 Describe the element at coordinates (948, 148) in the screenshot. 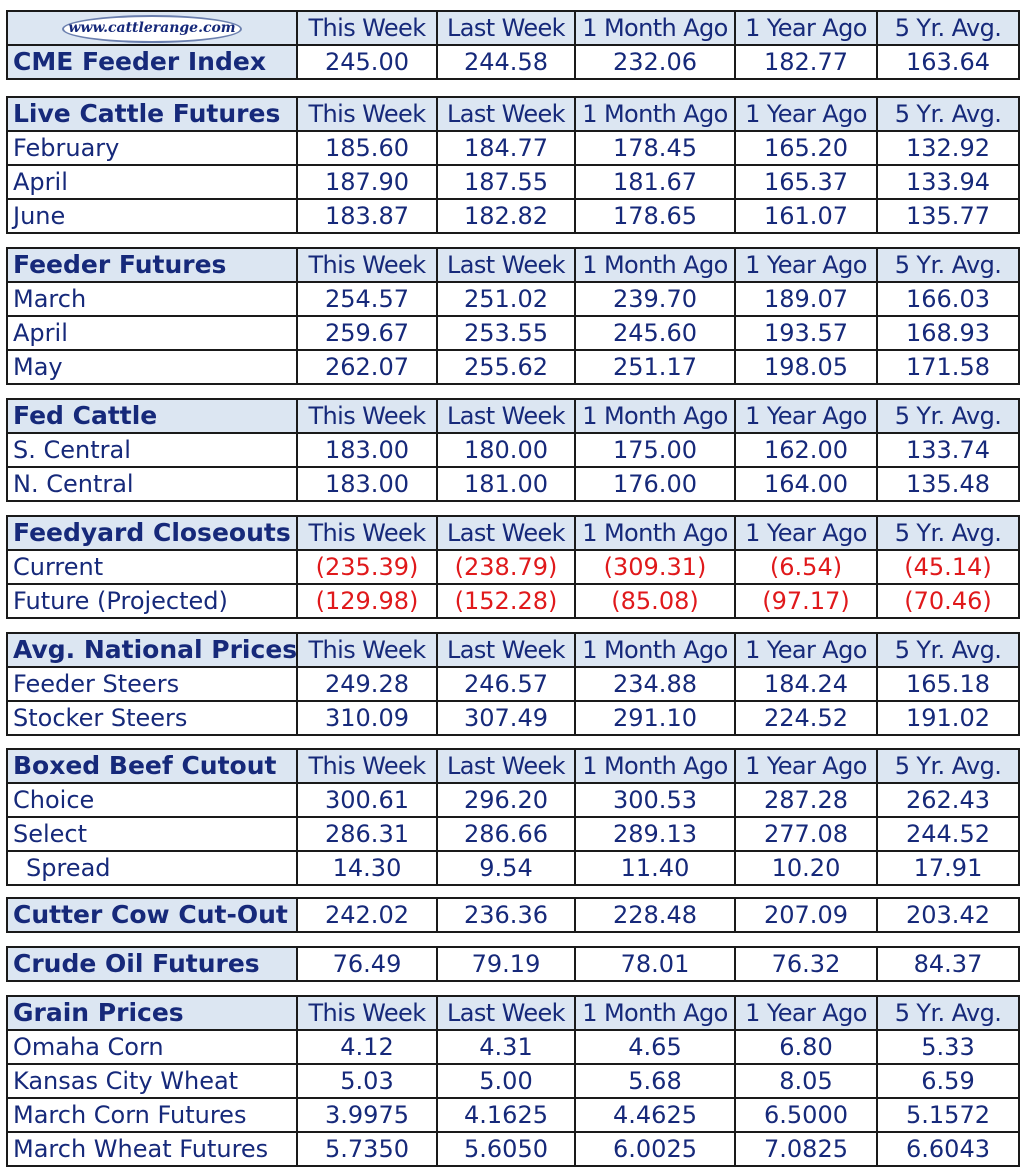

I see `value-5yr-avg: 132.92` at that location.